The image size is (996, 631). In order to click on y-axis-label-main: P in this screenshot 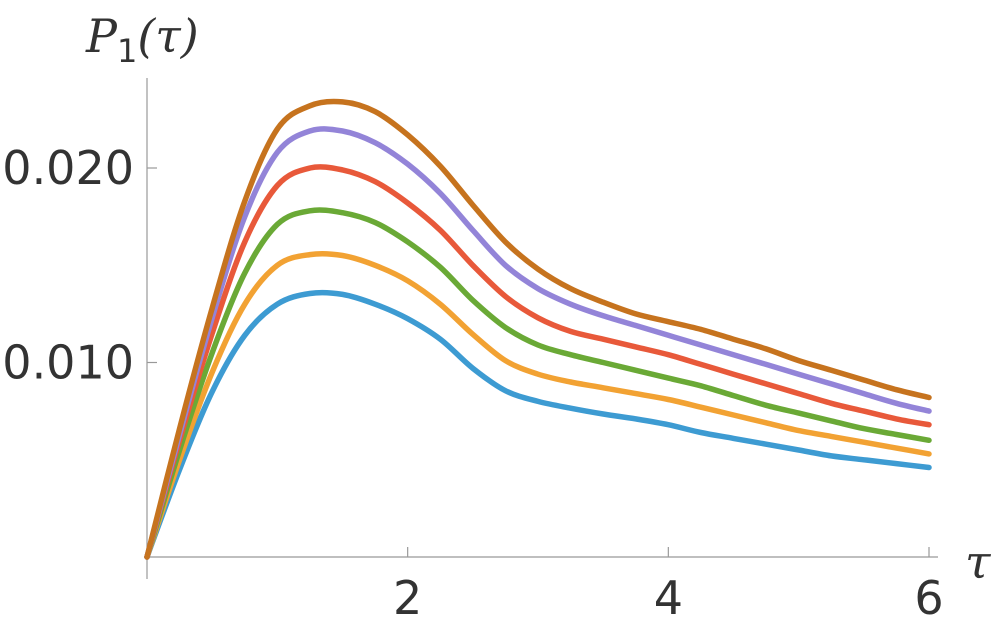, I will do `click(101, 36)`.